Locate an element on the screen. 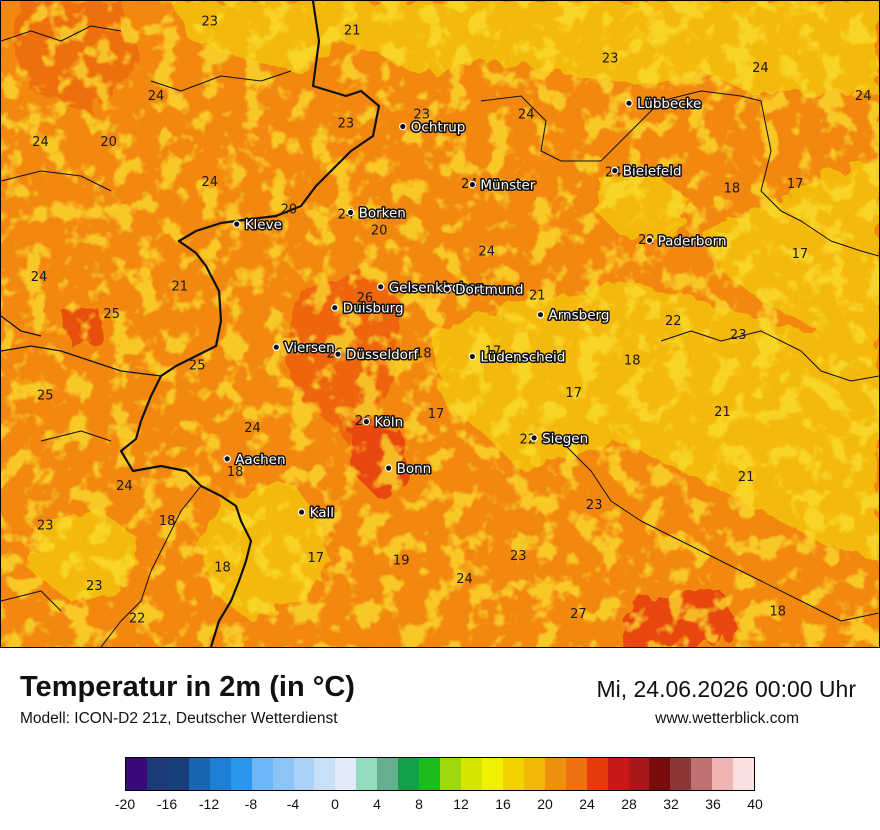 This screenshot has width=880, height=830. city-marker: Viersen is located at coordinates (304, 348).